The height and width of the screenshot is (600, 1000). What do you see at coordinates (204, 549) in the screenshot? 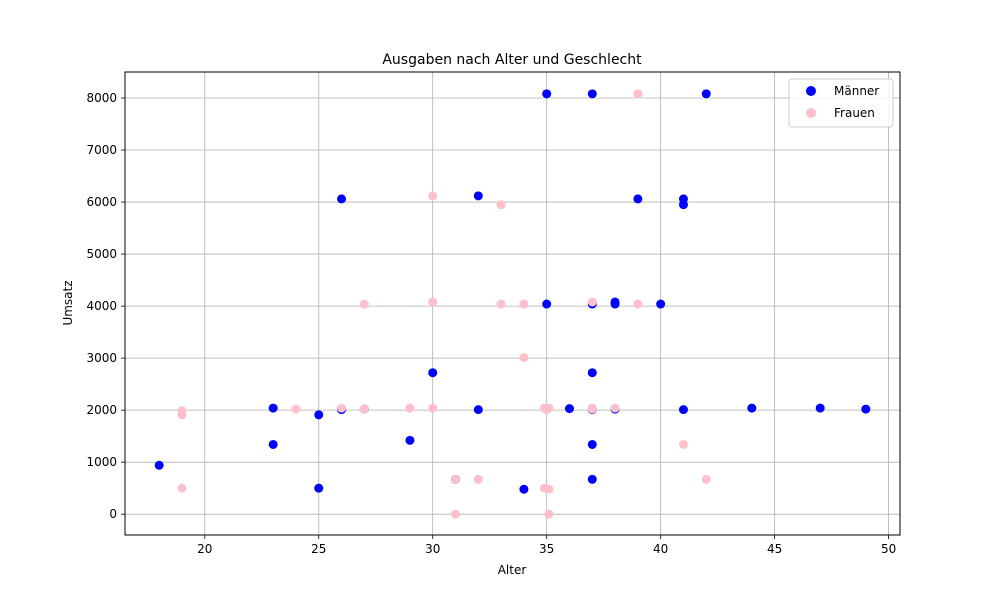
I see `x-tick-label: 20` at bounding box center [204, 549].